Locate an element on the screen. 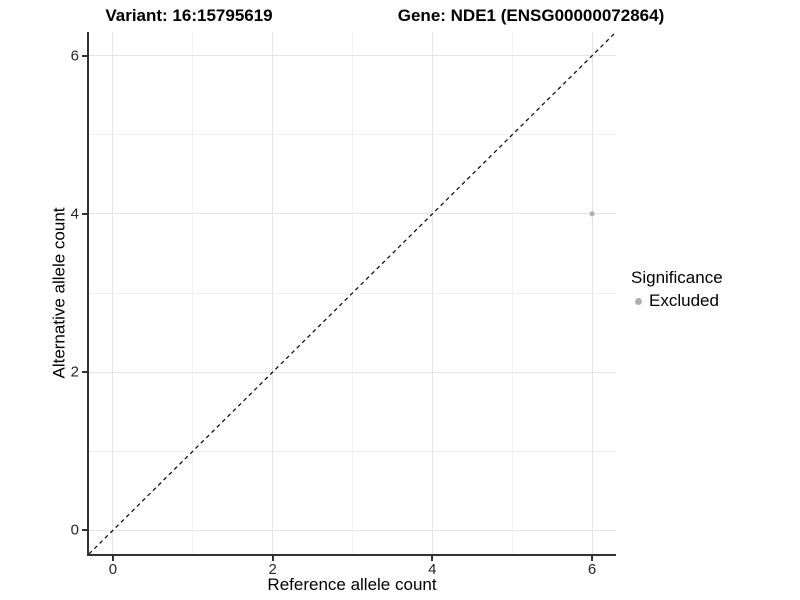 The width and height of the screenshot is (800, 600). legend: Significance Excluded is located at coordinates (677, 289).